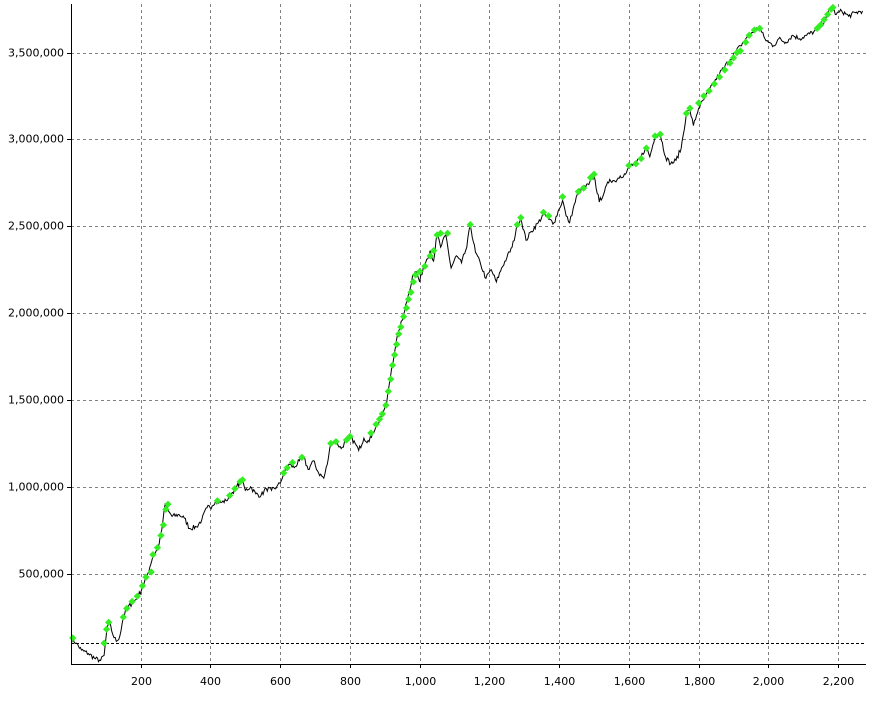  What do you see at coordinates (700, 681) in the screenshot?
I see `x-tick-label: 1,800` at bounding box center [700, 681].